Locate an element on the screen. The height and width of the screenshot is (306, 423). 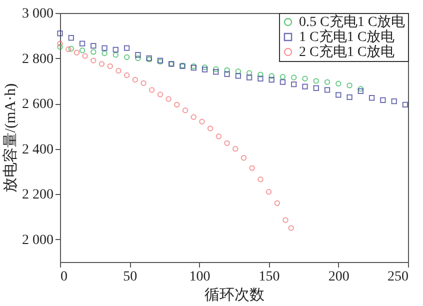
y-tick-label: 3 000 is located at coordinates (38, 14).